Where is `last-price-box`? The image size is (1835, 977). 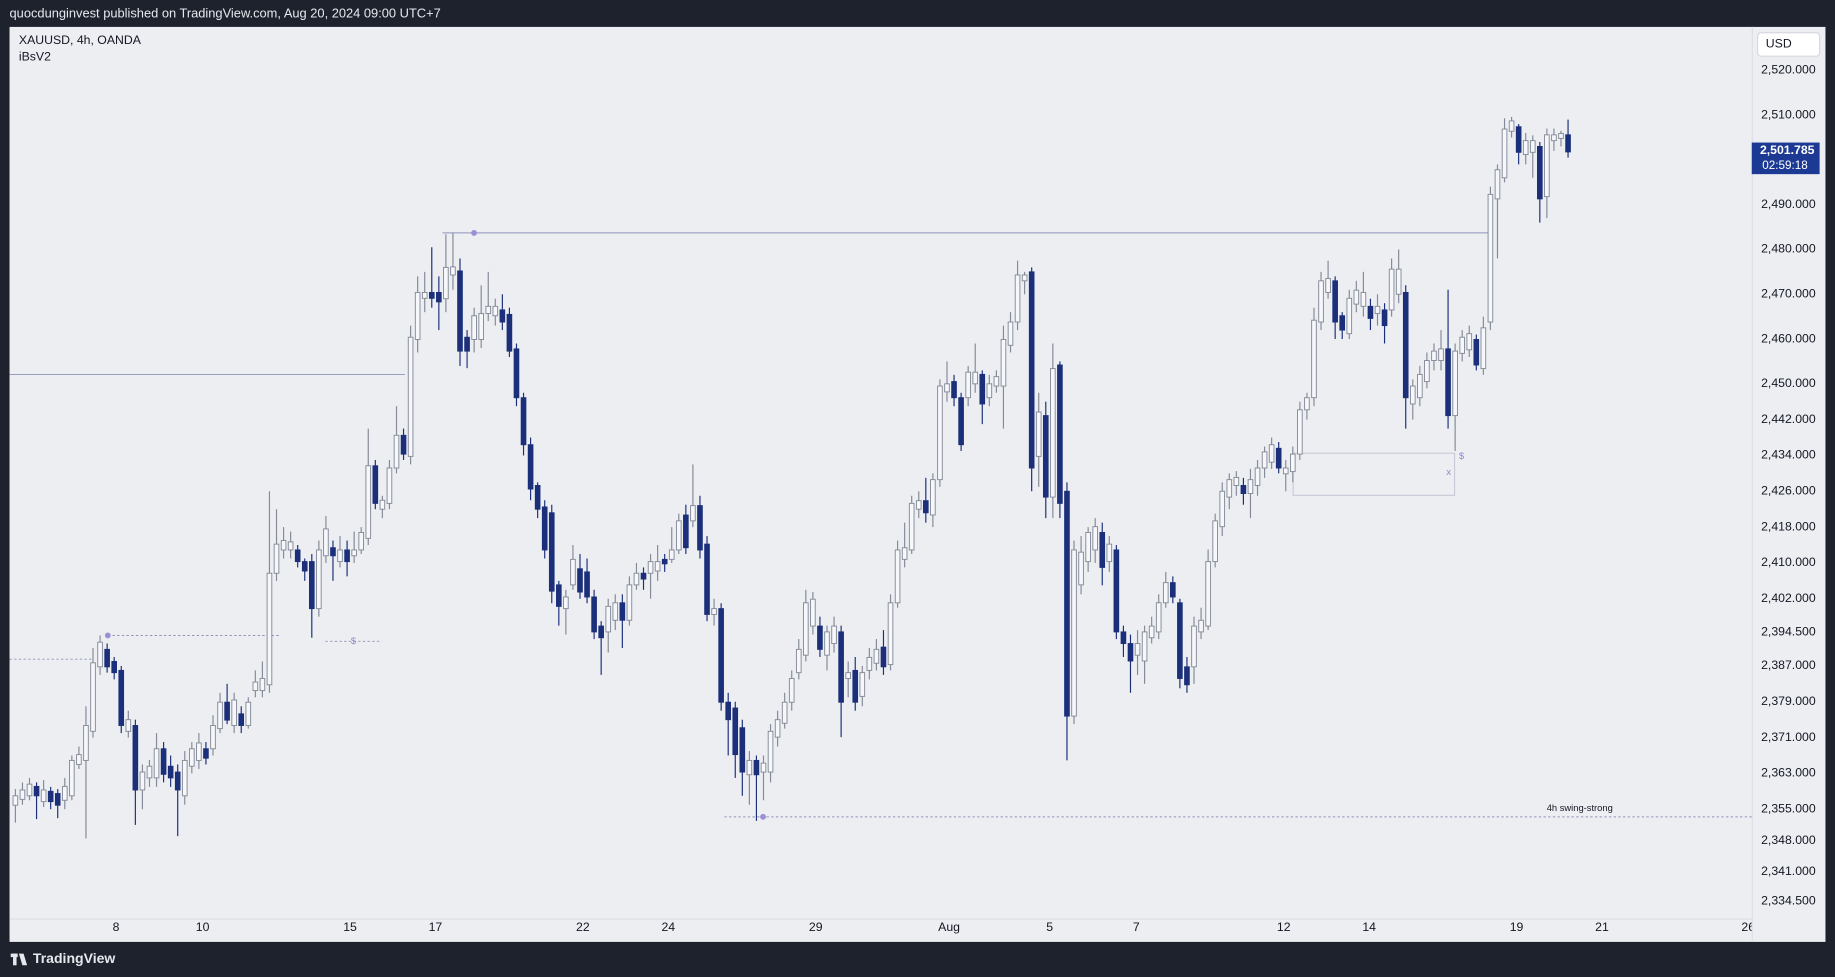
last-price-box is located at coordinates (1785, 158).